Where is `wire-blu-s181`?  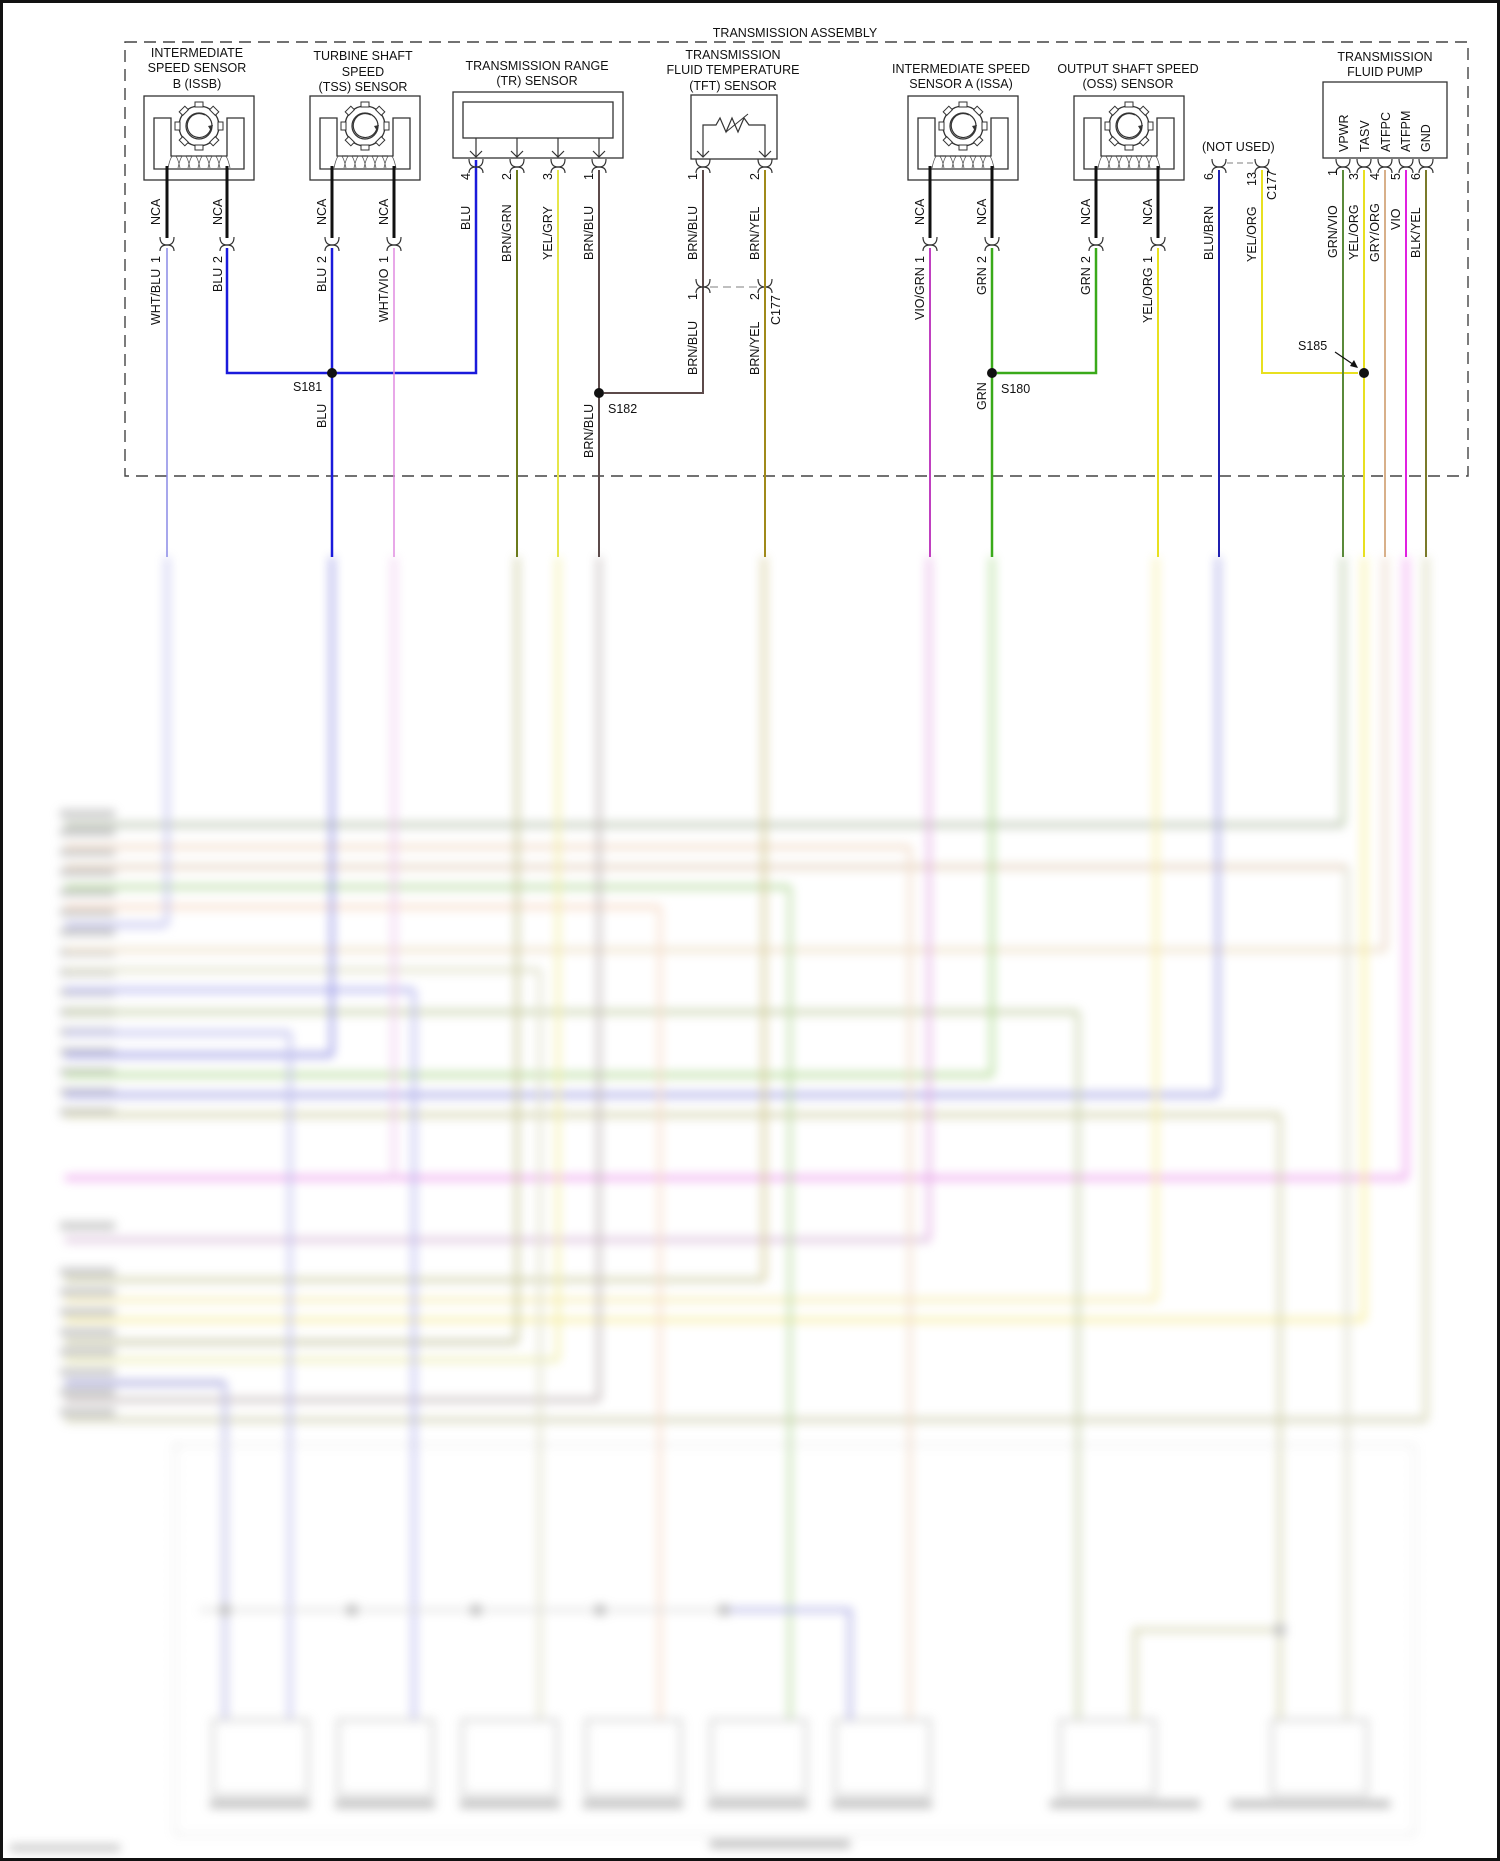
wire-blu-s181 is located at coordinates (351, 267).